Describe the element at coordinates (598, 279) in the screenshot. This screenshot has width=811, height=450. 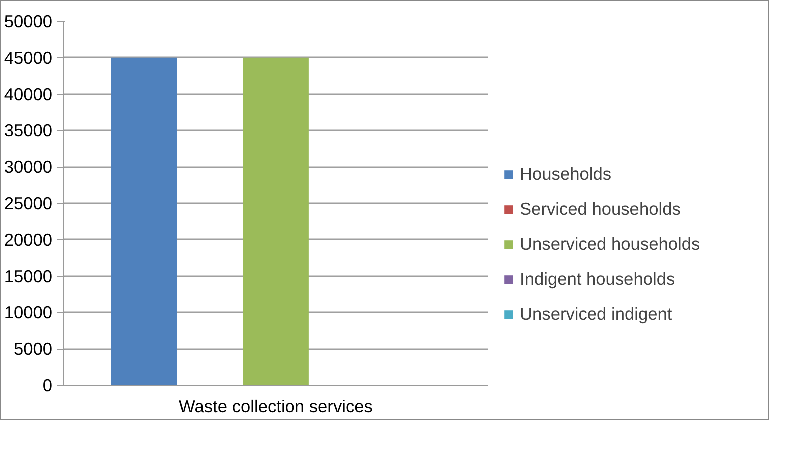
I see `legend-label: Indigent households` at that location.